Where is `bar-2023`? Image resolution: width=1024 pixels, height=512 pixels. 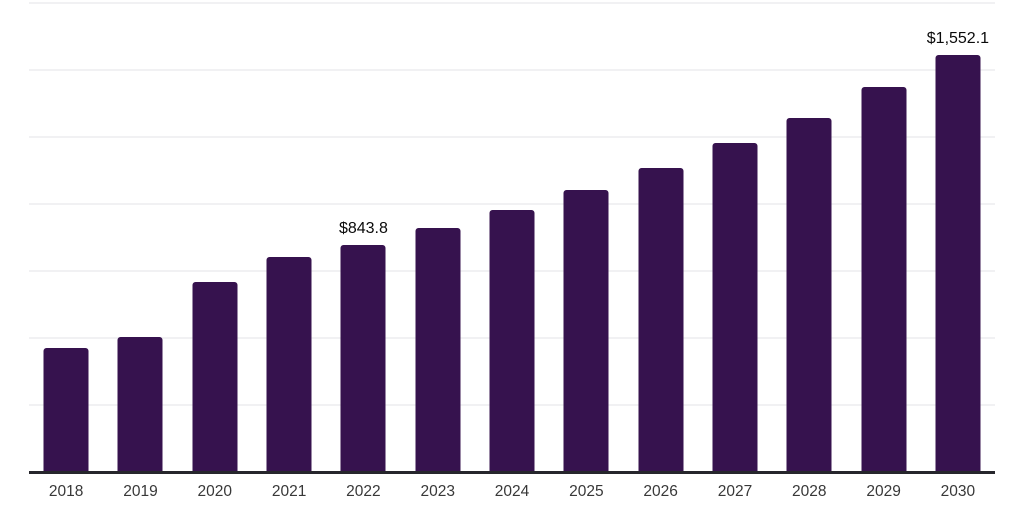
bar-2023 is located at coordinates (438, 349).